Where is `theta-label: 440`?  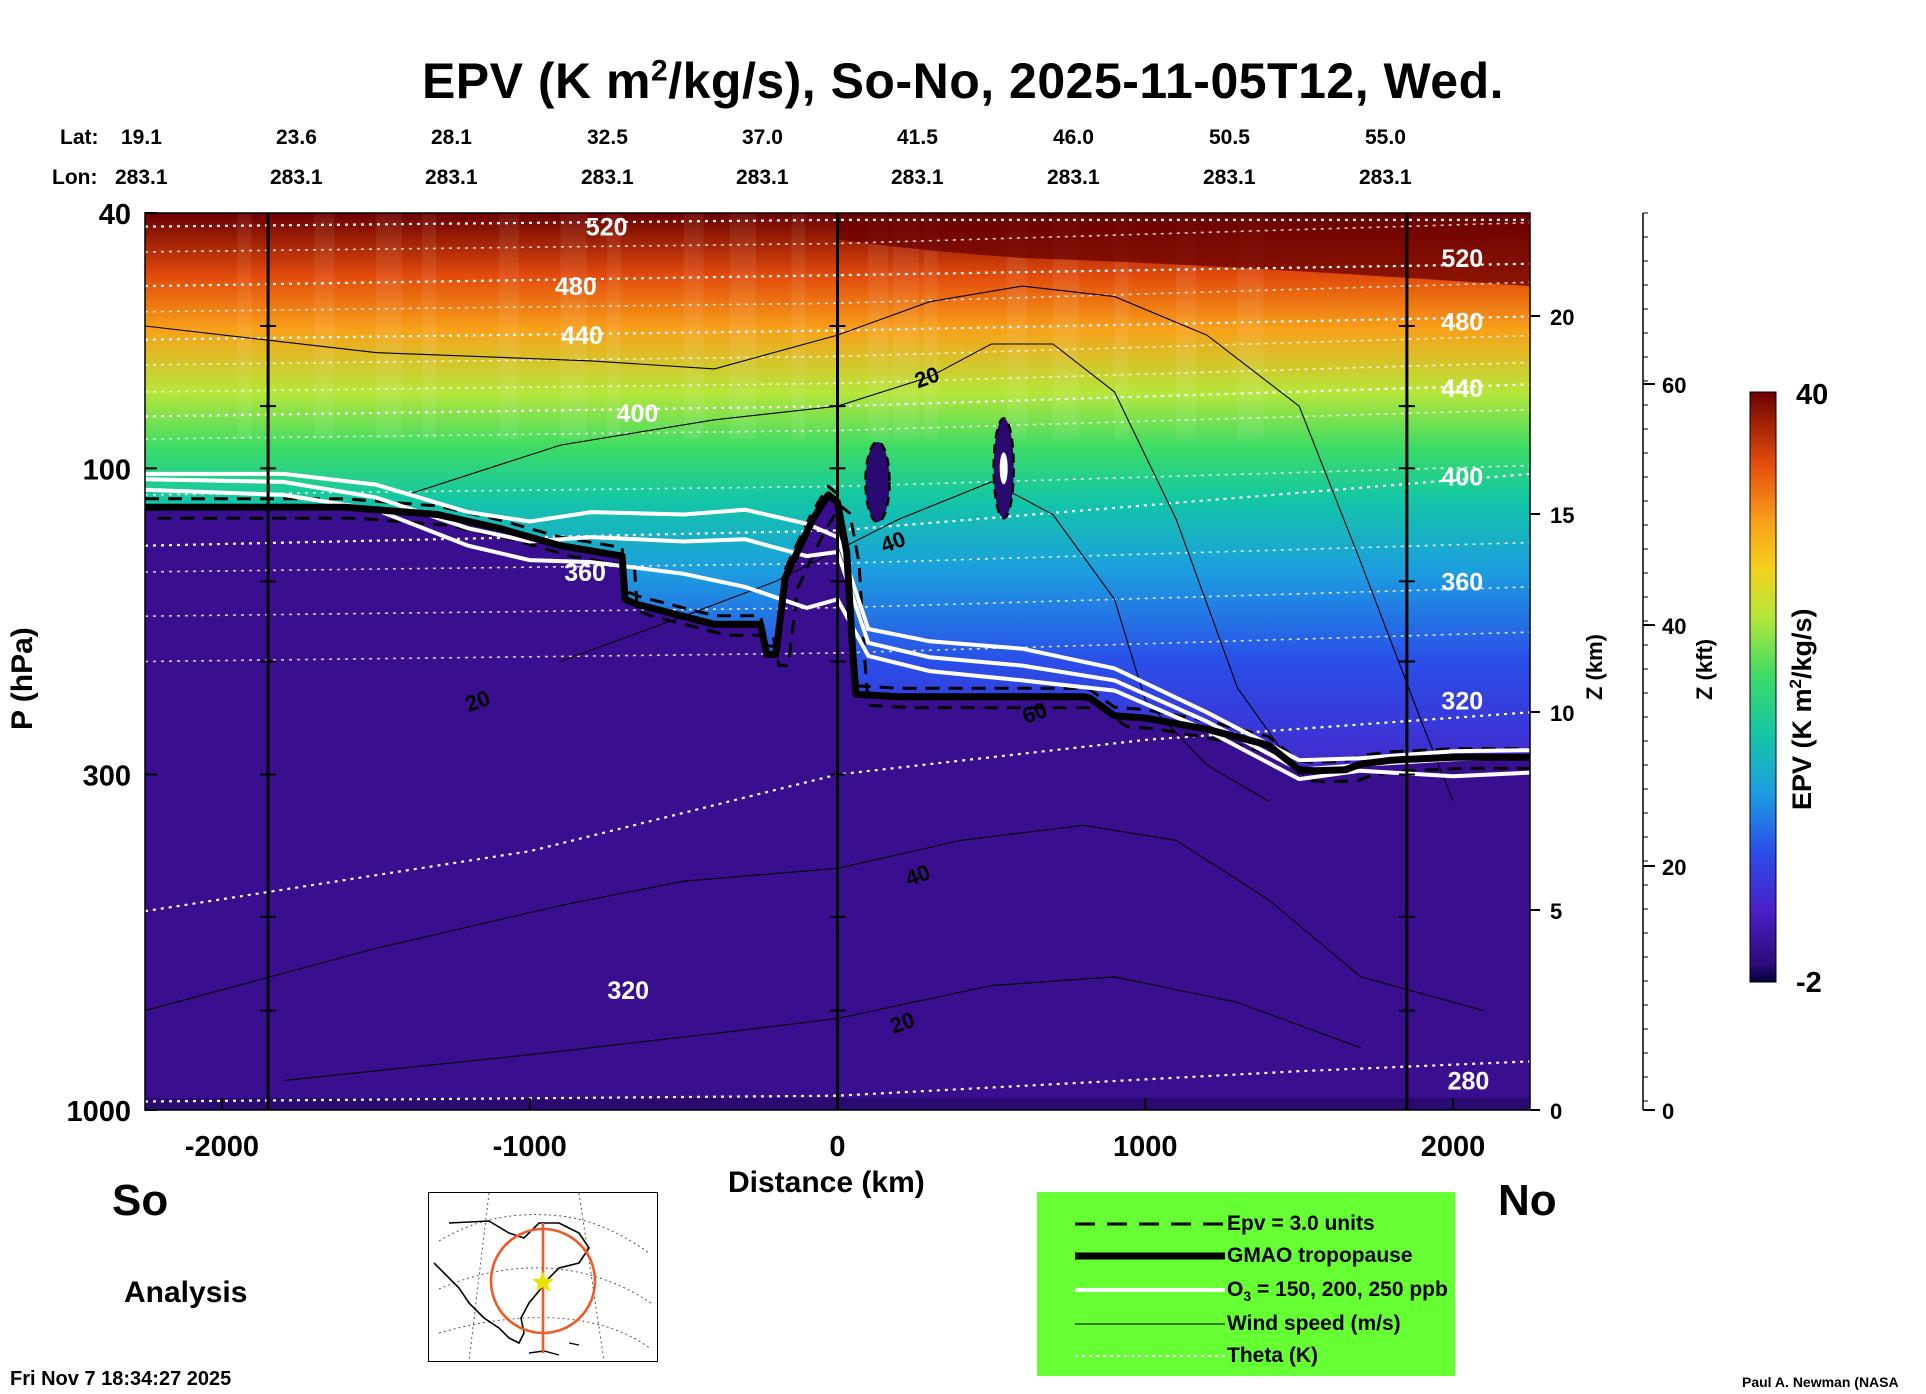
theta-label: 440 is located at coordinates (582, 336).